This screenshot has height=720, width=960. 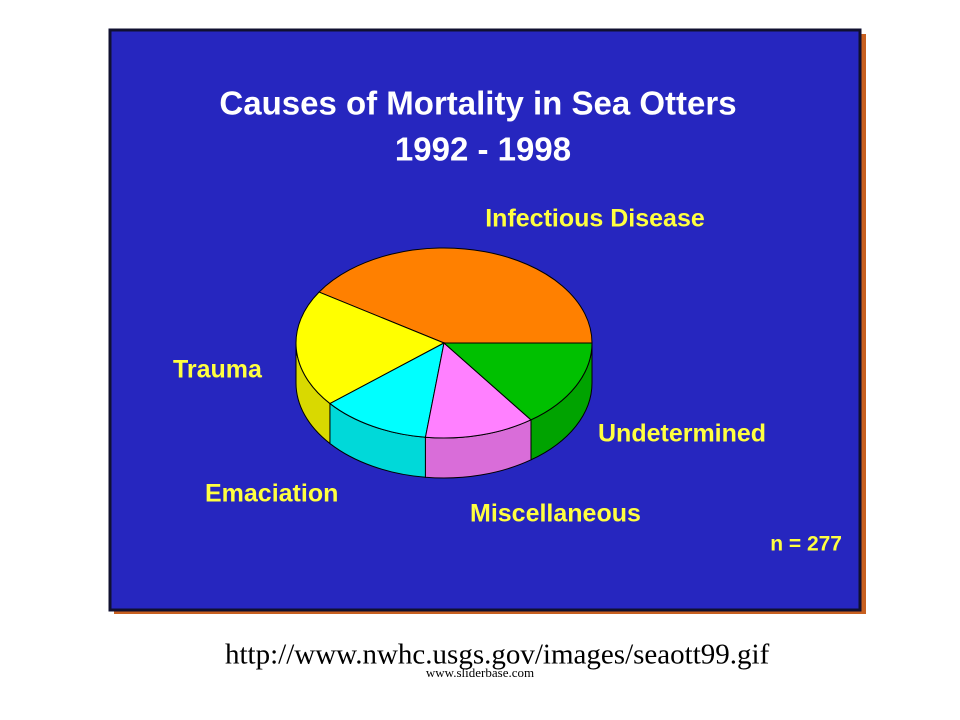 I want to click on slice-label: Infectious Disease, so click(x=595, y=219).